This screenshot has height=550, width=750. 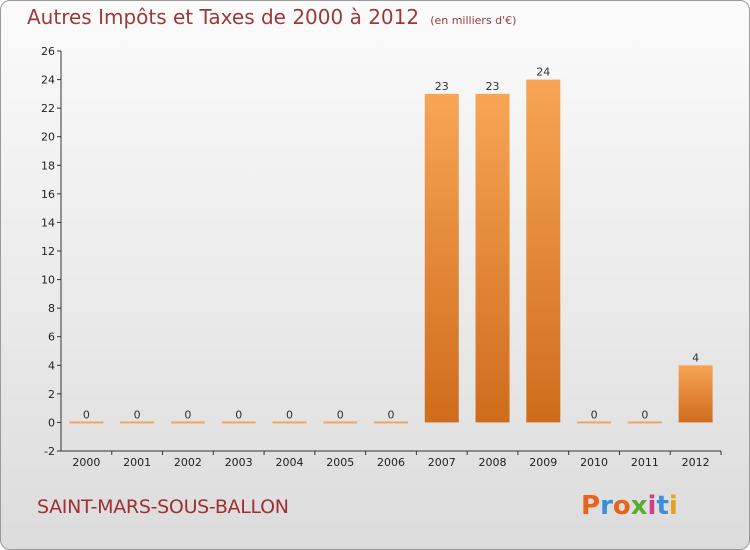 What do you see at coordinates (239, 462) in the screenshot?
I see `x-tick-label: 2003` at bounding box center [239, 462].